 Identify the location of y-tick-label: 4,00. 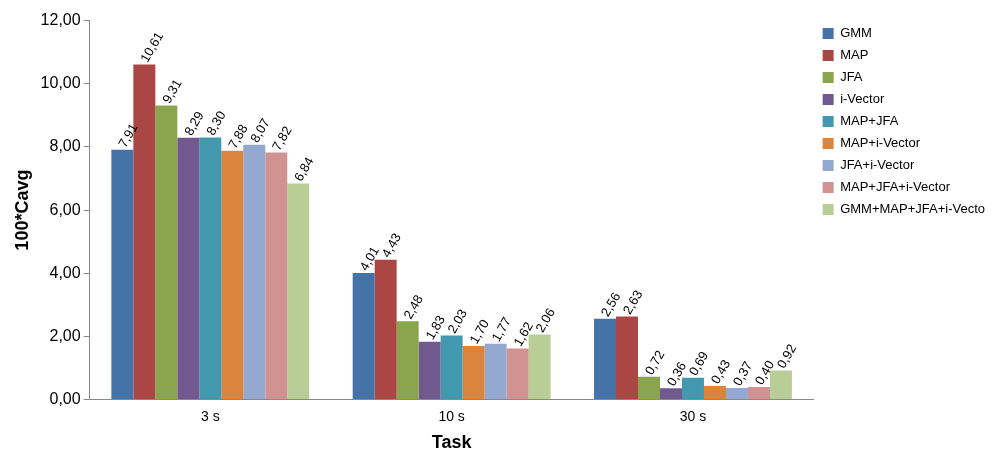
(65, 272).